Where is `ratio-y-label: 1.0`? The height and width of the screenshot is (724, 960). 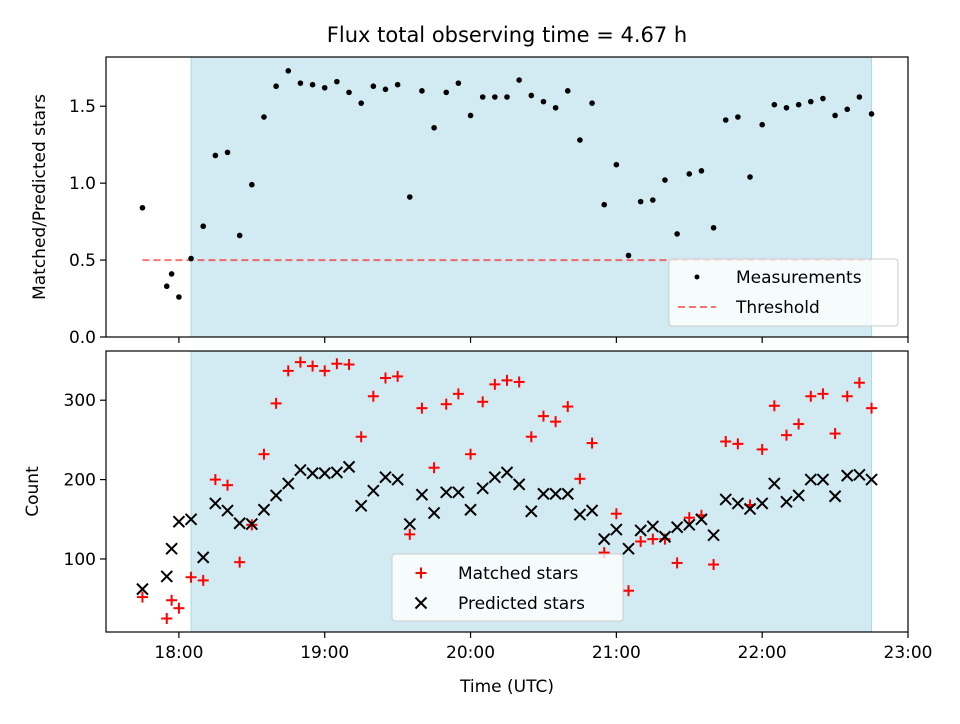
ratio-y-label: 1.0 is located at coordinates (82, 184).